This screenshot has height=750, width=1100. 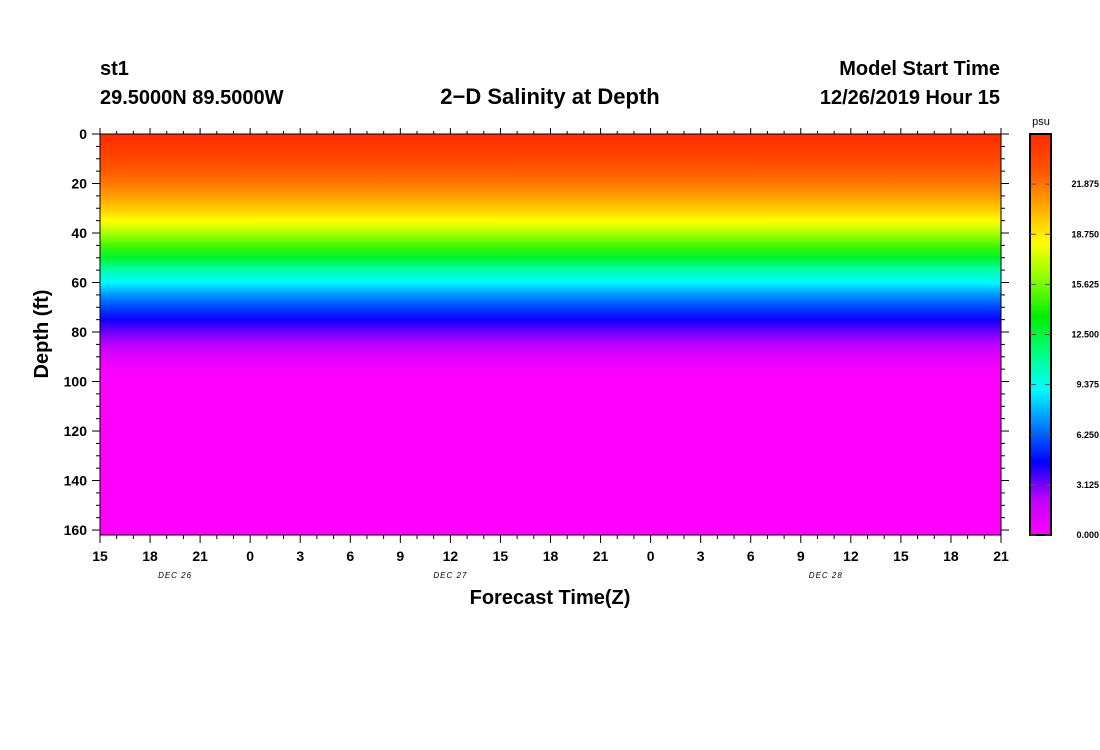 I want to click on y-tick-label: 40, so click(x=79, y=233).